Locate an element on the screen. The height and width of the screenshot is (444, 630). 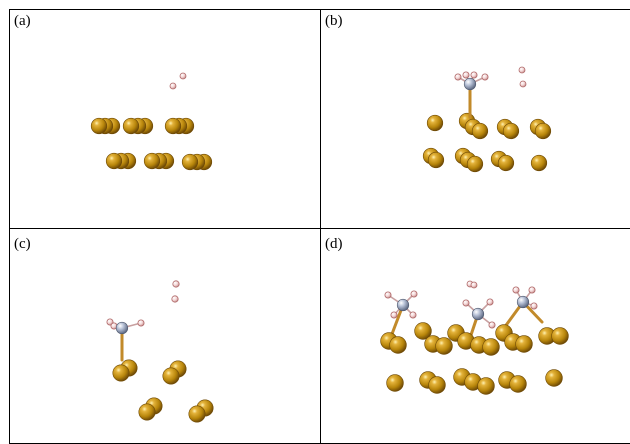
panel-b-label: (b) is located at coordinates (334, 21).